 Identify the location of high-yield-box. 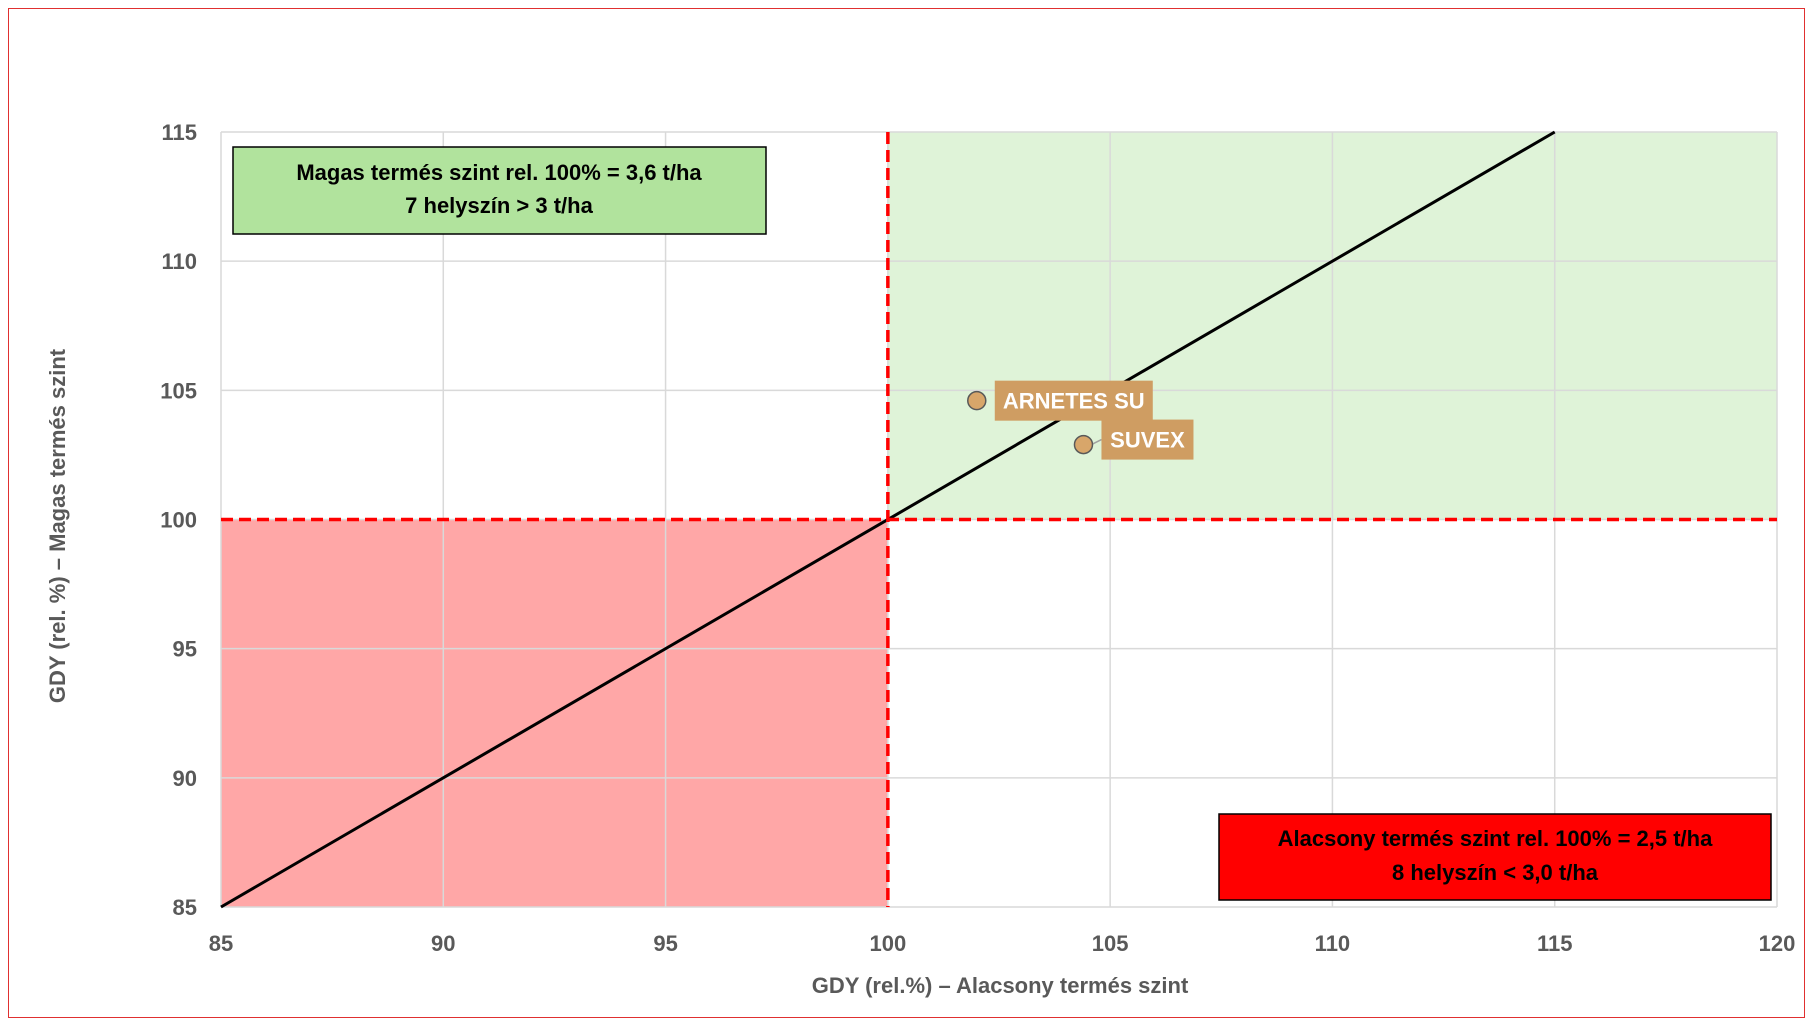
(499, 190).